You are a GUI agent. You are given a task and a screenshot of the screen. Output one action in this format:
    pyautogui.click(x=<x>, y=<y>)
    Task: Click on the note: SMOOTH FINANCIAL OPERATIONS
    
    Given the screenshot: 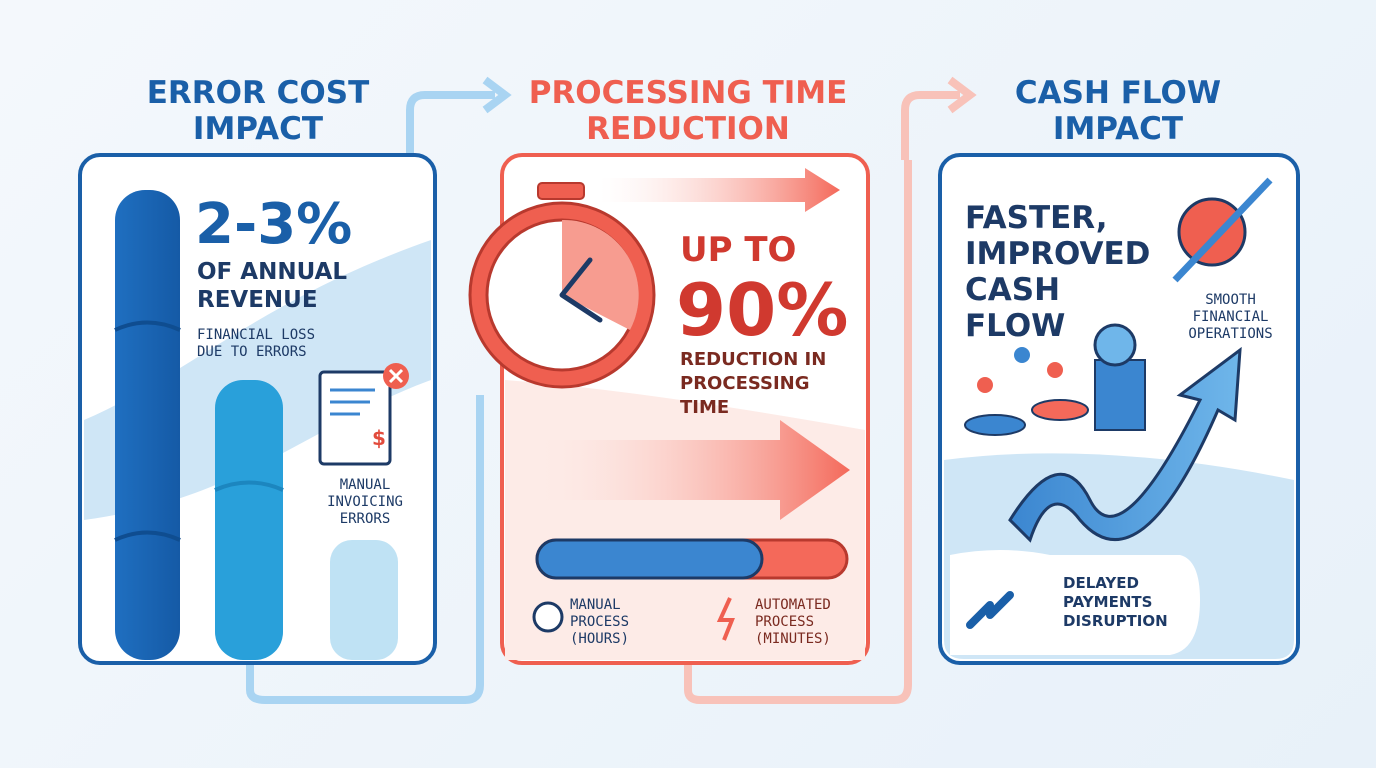 What is the action you would take?
    pyautogui.click(x=1230, y=317)
    